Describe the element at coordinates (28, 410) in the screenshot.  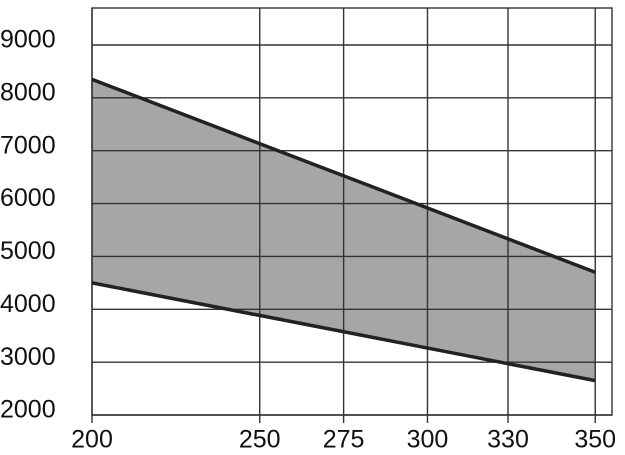
I see `y-tick-label: 2000` at that location.